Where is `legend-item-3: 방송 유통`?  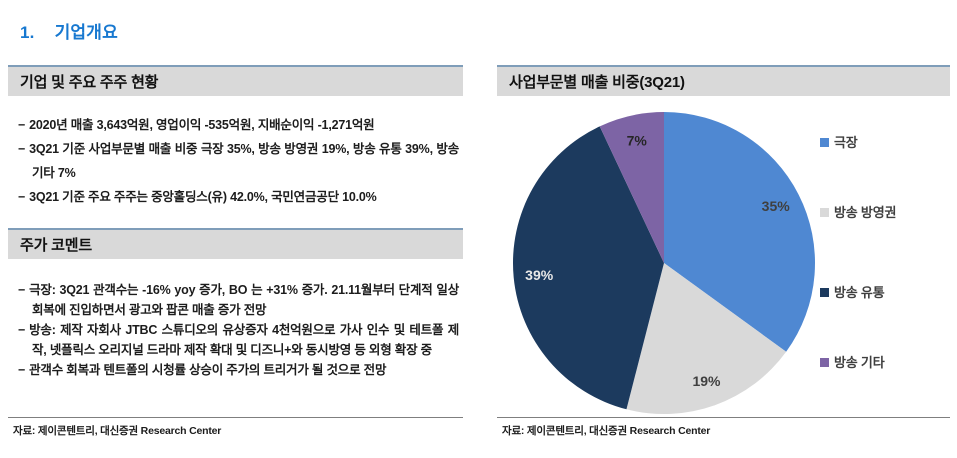 legend-item-3: 방송 유통 is located at coordinates (852, 293).